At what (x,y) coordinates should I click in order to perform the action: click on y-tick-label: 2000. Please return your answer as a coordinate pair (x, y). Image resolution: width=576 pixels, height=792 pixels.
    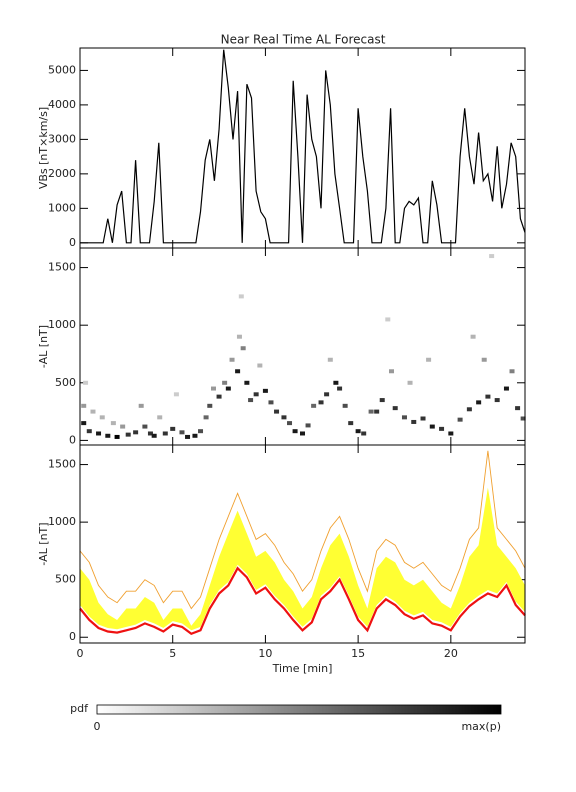
    Looking at the image, I should click on (62, 173).